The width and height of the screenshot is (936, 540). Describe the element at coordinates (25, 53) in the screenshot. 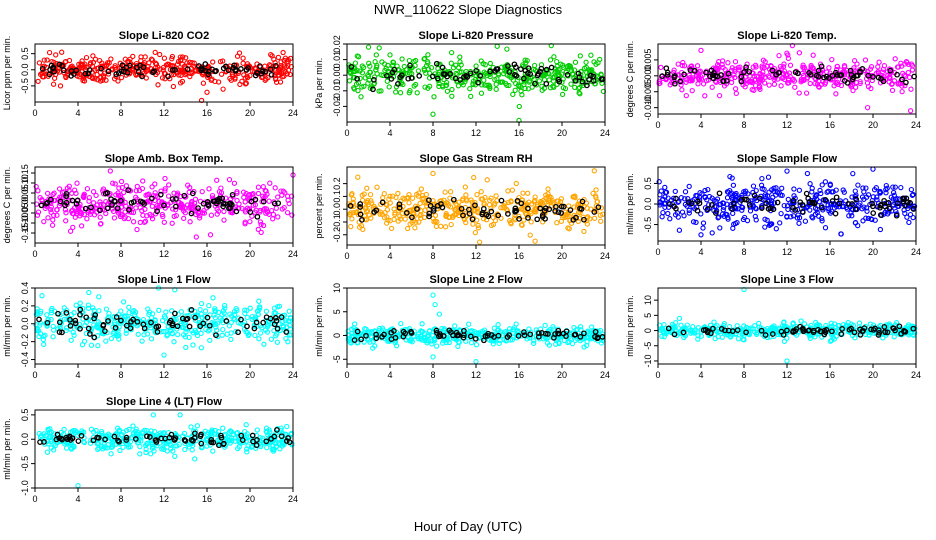

I see `y-tick-label: 0.5` at that location.